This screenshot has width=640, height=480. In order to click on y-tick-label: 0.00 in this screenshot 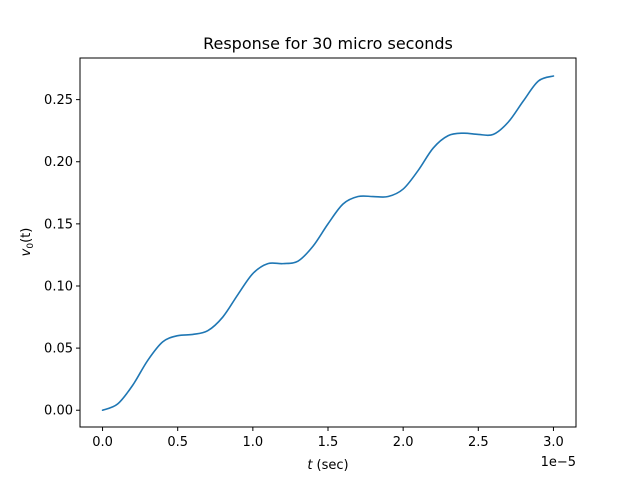, I will do `click(58, 411)`.